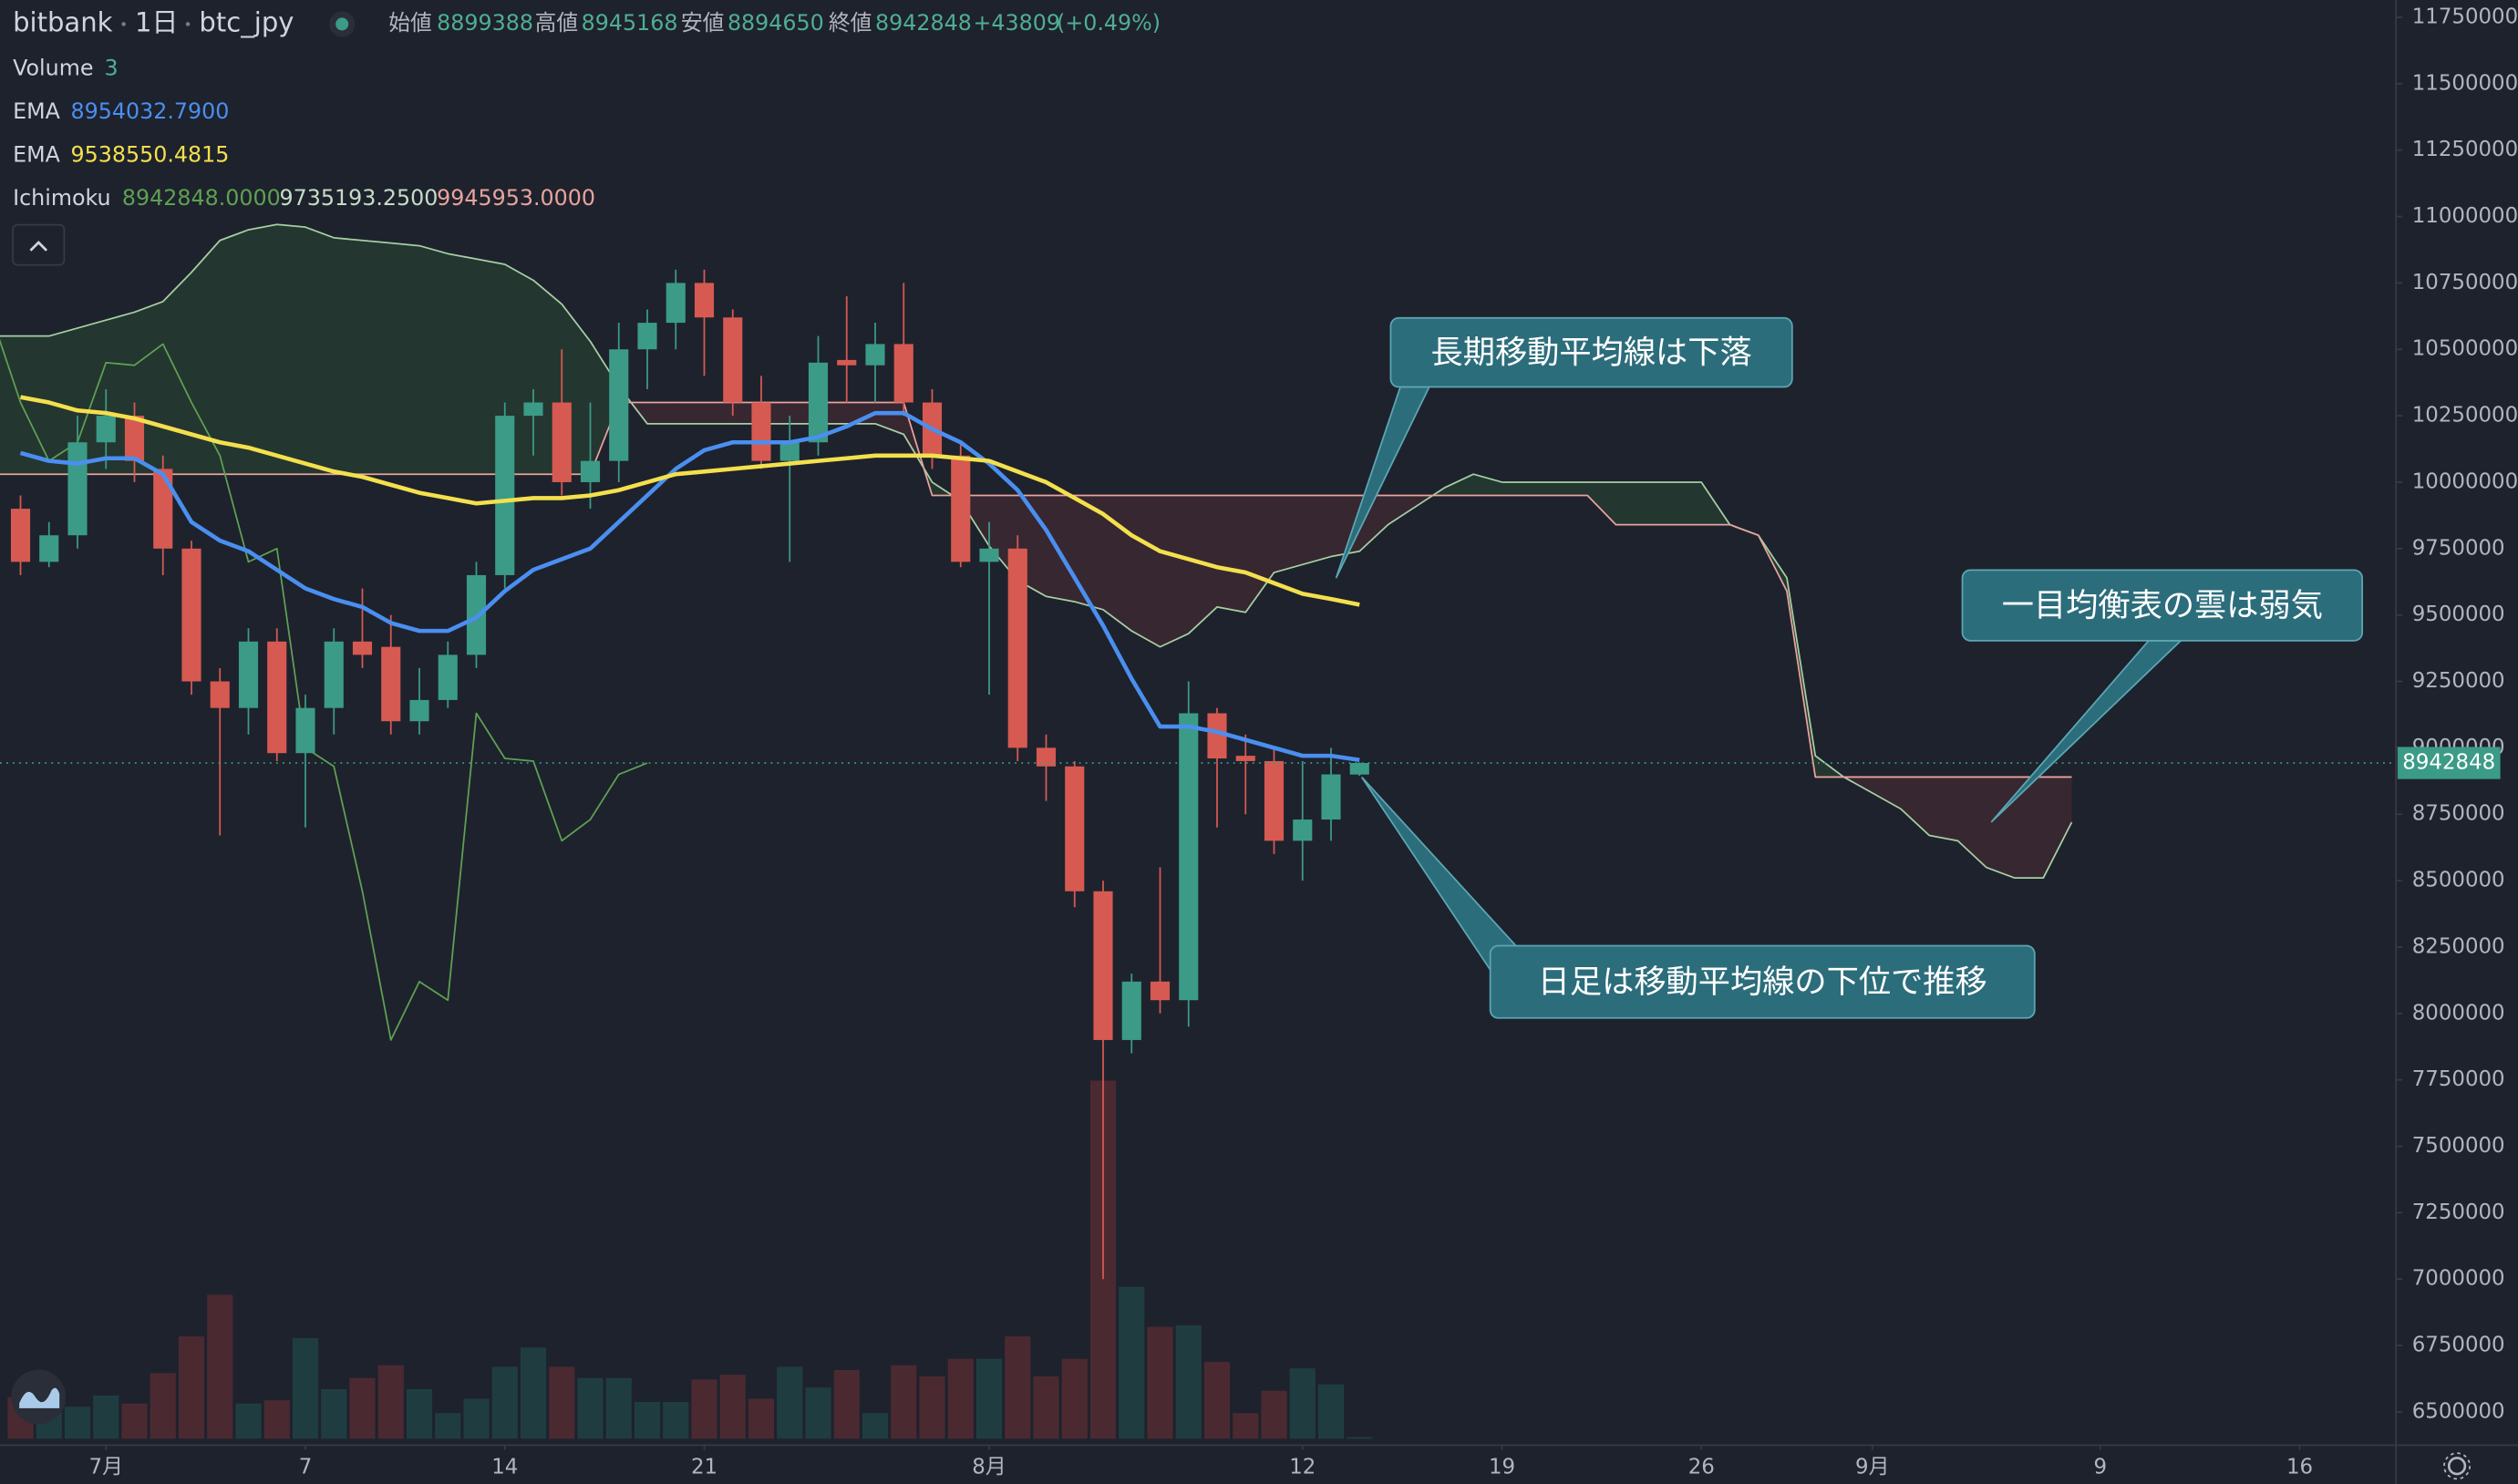  What do you see at coordinates (150, 111) in the screenshot?
I see `legend-value: 8954032.7900` at bounding box center [150, 111].